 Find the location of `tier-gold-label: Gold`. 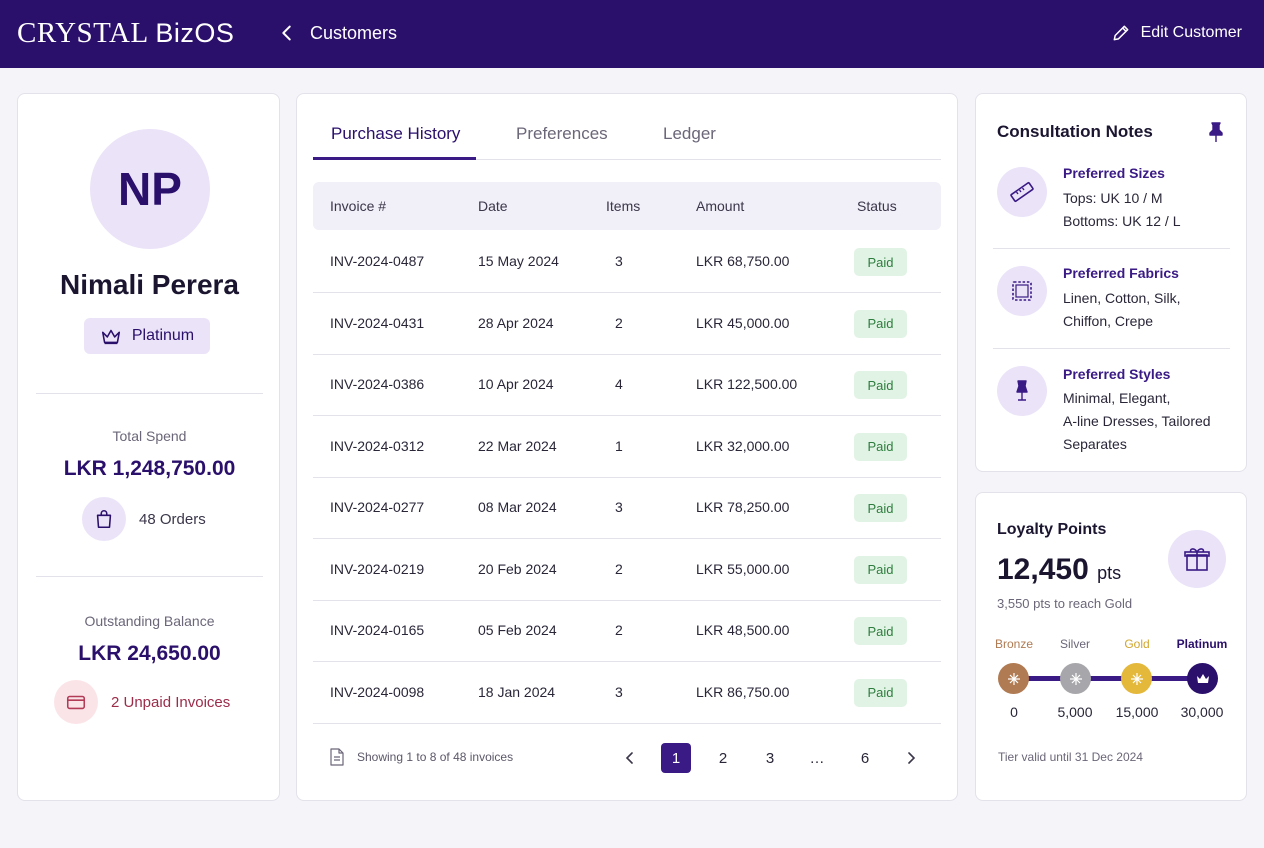

tier-gold-label: Gold is located at coordinates (1137, 644).